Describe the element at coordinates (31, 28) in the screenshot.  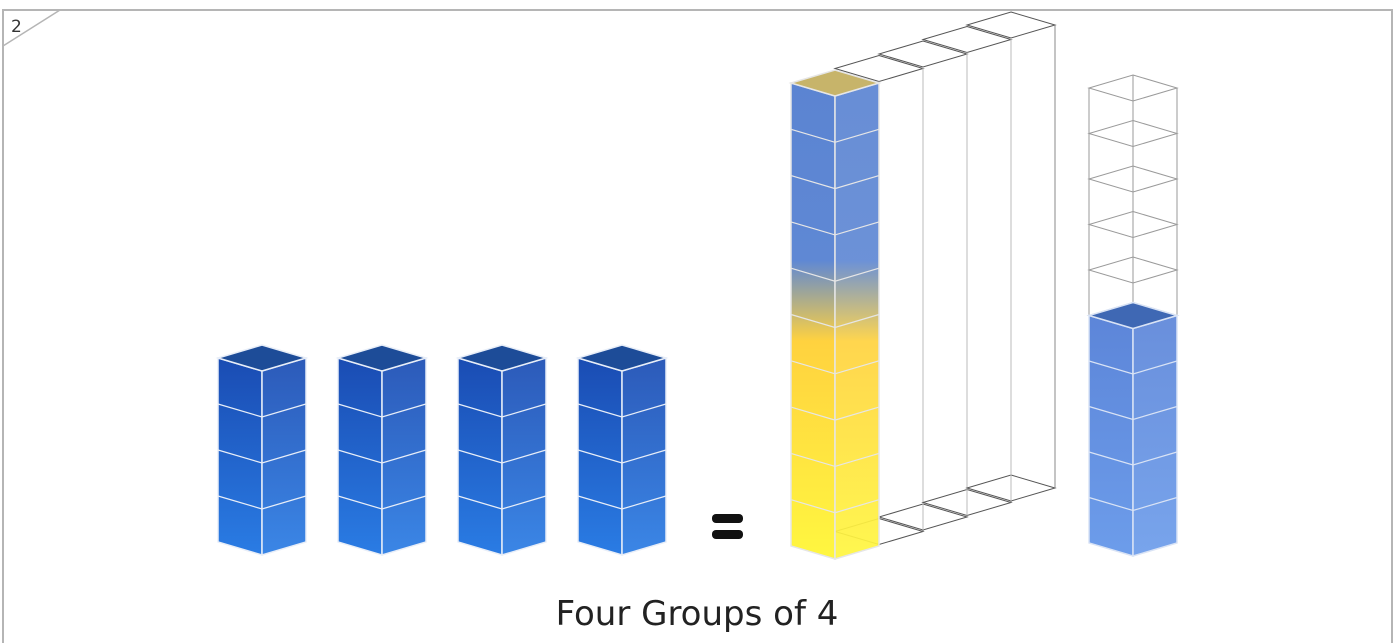
I see `corner-line` at that location.